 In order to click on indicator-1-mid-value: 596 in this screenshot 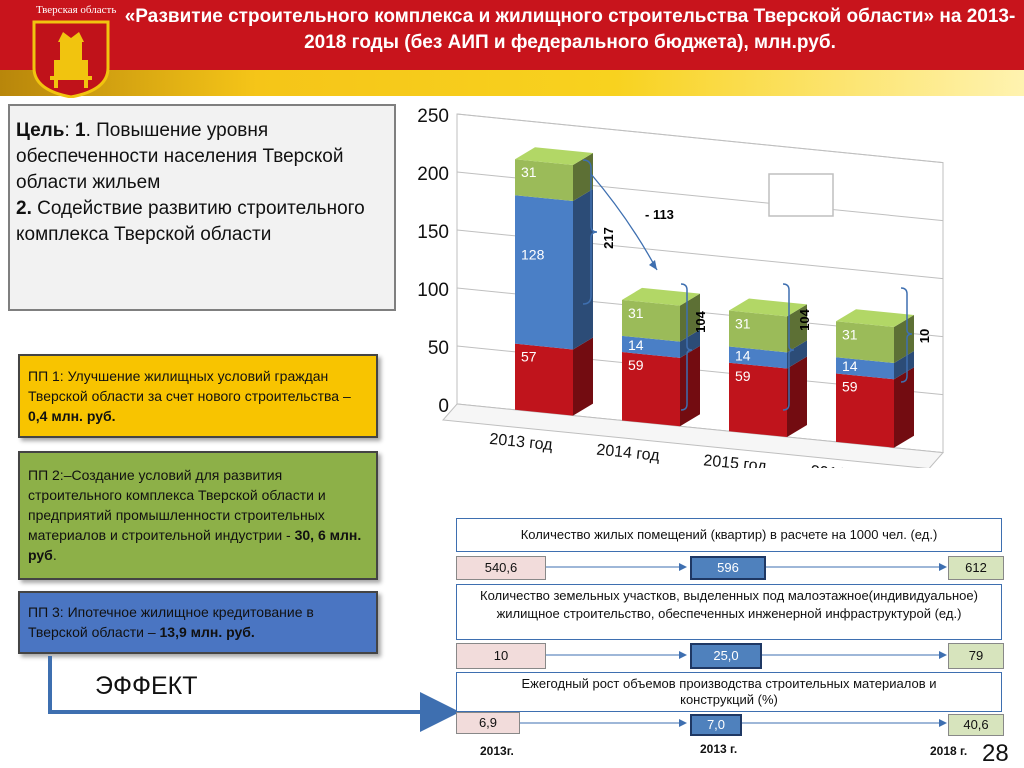, I will do `click(728, 568)`.